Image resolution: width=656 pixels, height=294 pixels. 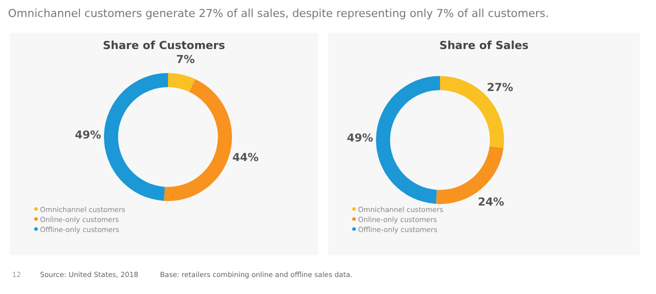 I want to click on chart-title: Share of Customers, so click(x=164, y=45).